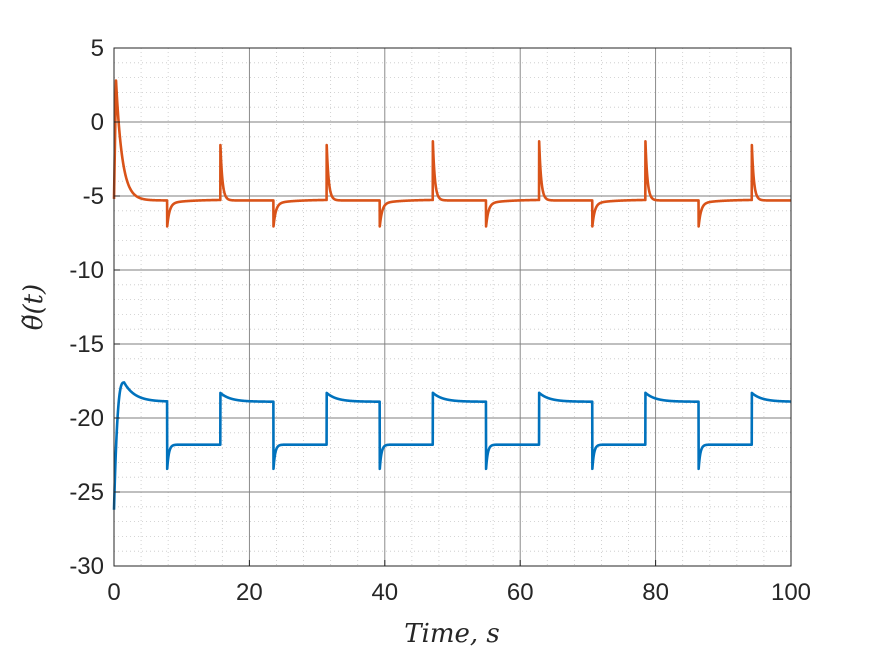 The height and width of the screenshot is (656, 875). What do you see at coordinates (452, 634) in the screenshot?
I see `x-axis-label: Time, s` at bounding box center [452, 634].